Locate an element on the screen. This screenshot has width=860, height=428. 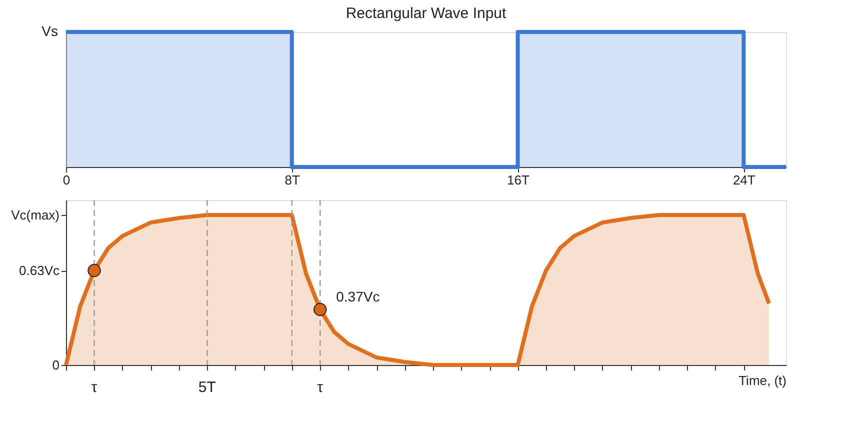
y-tick-label: Vc(max) is located at coordinates (35, 215).